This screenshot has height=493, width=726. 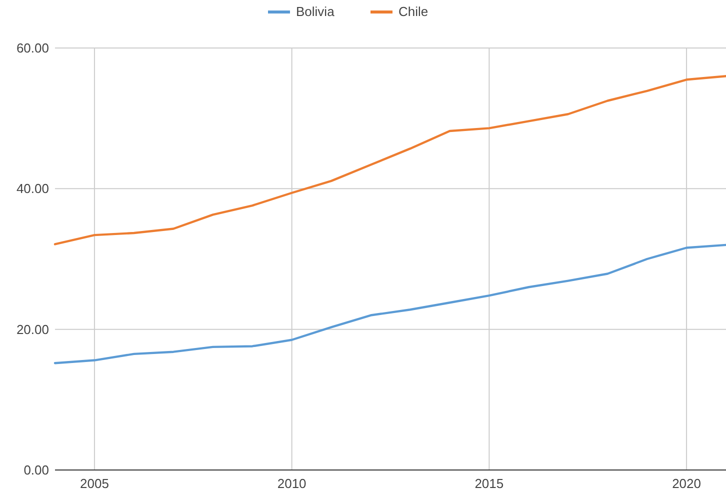 I want to click on legend-label: Bolivia, so click(x=316, y=11).